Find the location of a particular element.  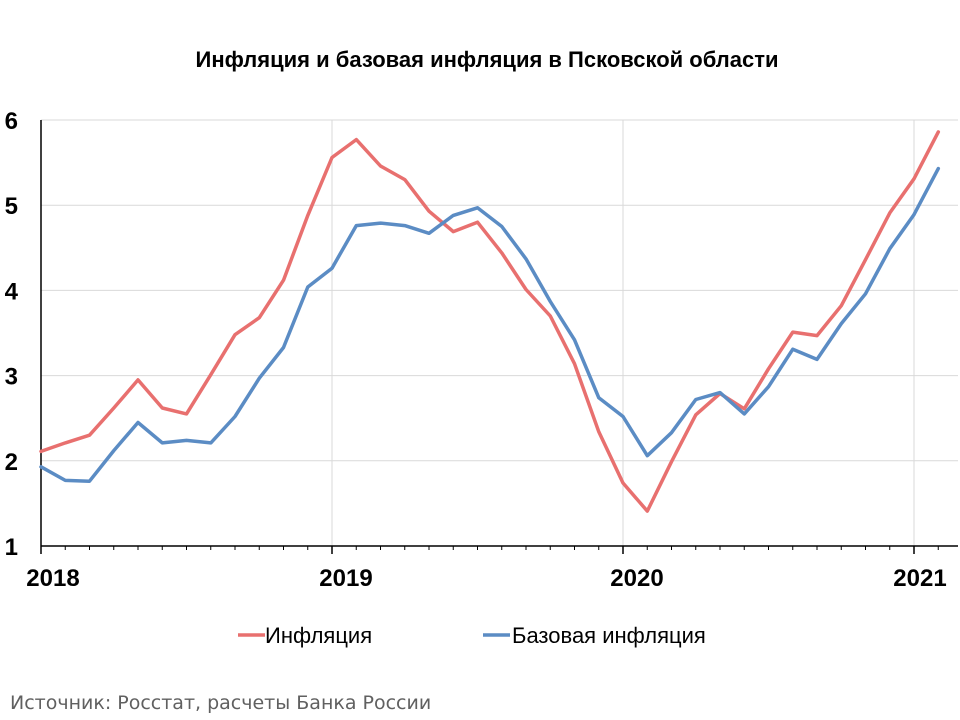

x-tick-label: 2018 is located at coordinates (52, 578).